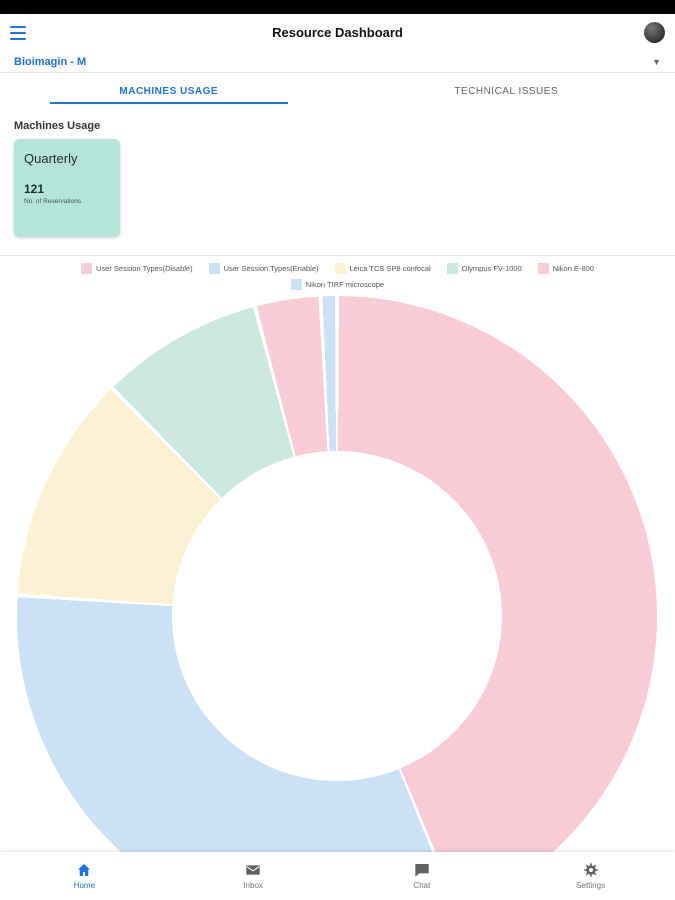 Image resolution: width=675 pixels, height=900 pixels. I want to click on legend-item: Nikon TIRF microscope, so click(337, 284).